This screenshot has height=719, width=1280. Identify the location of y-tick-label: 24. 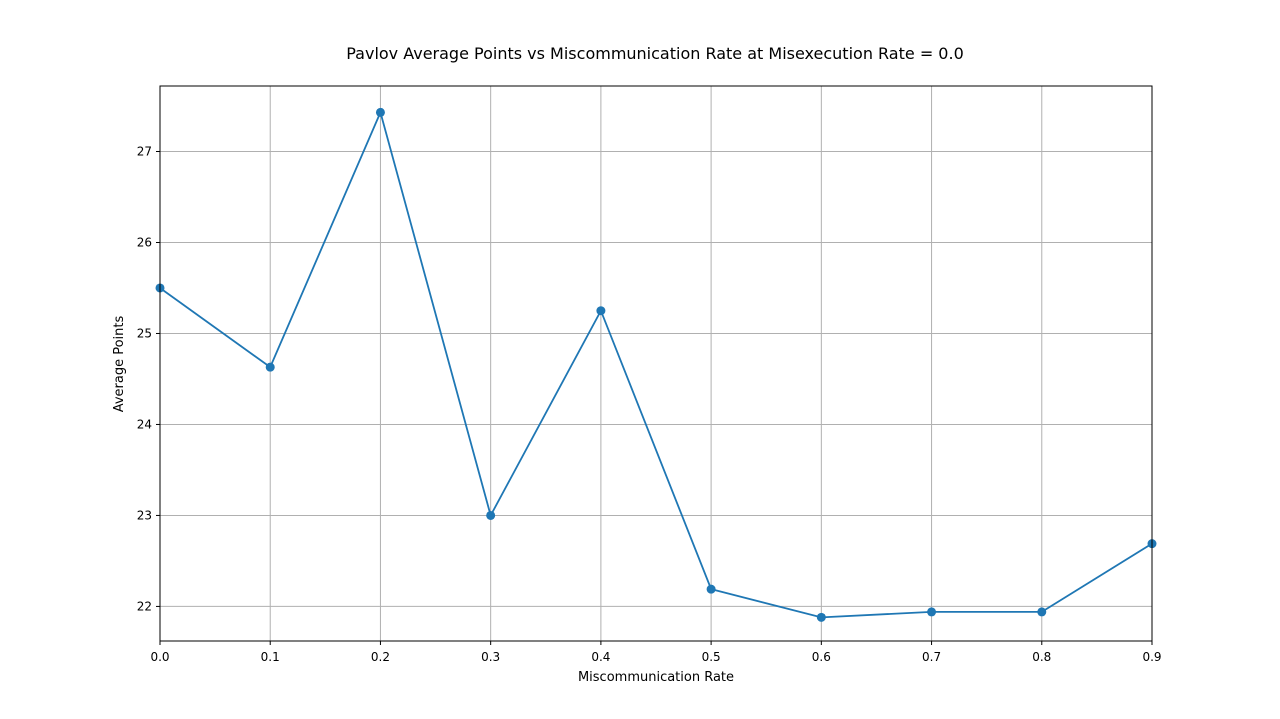
(144, 424).